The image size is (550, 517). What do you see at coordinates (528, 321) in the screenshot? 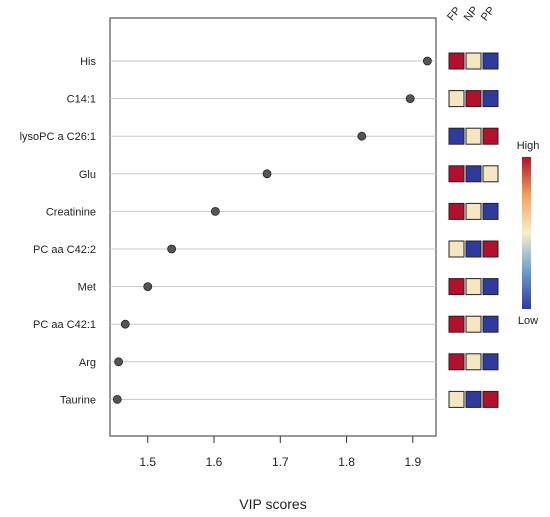
I see `legend-low-label: Low` at bounding box center [528, 321].